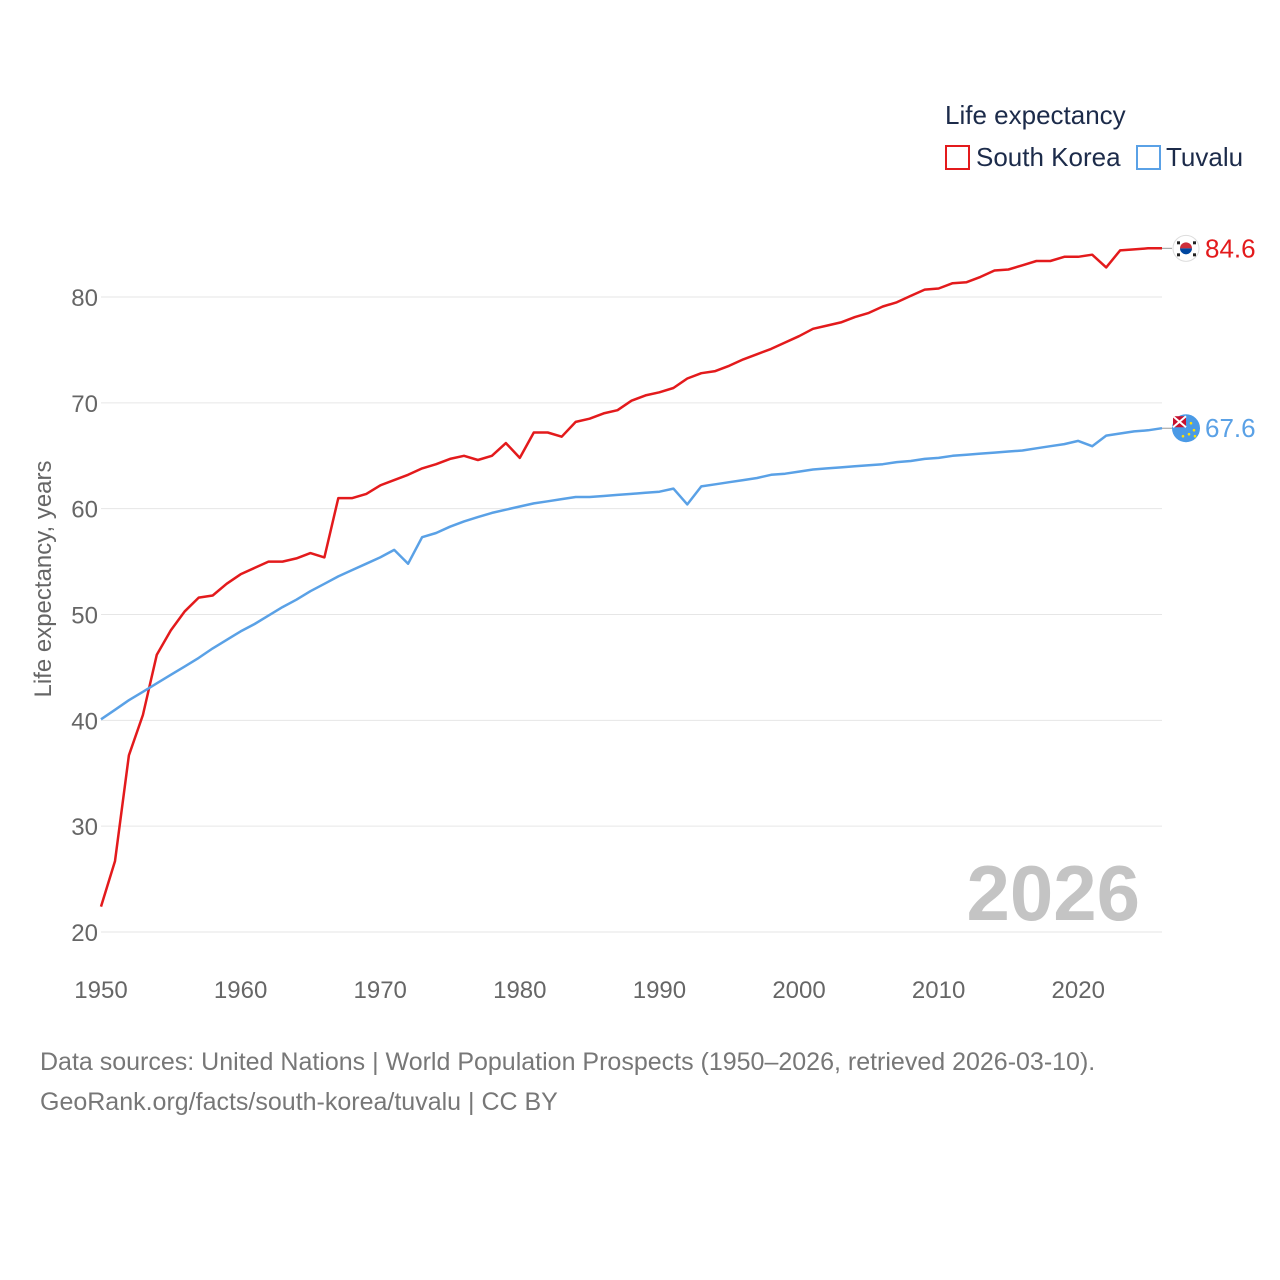  I want to click on year-watermark: 2026, so click(1053, 893).